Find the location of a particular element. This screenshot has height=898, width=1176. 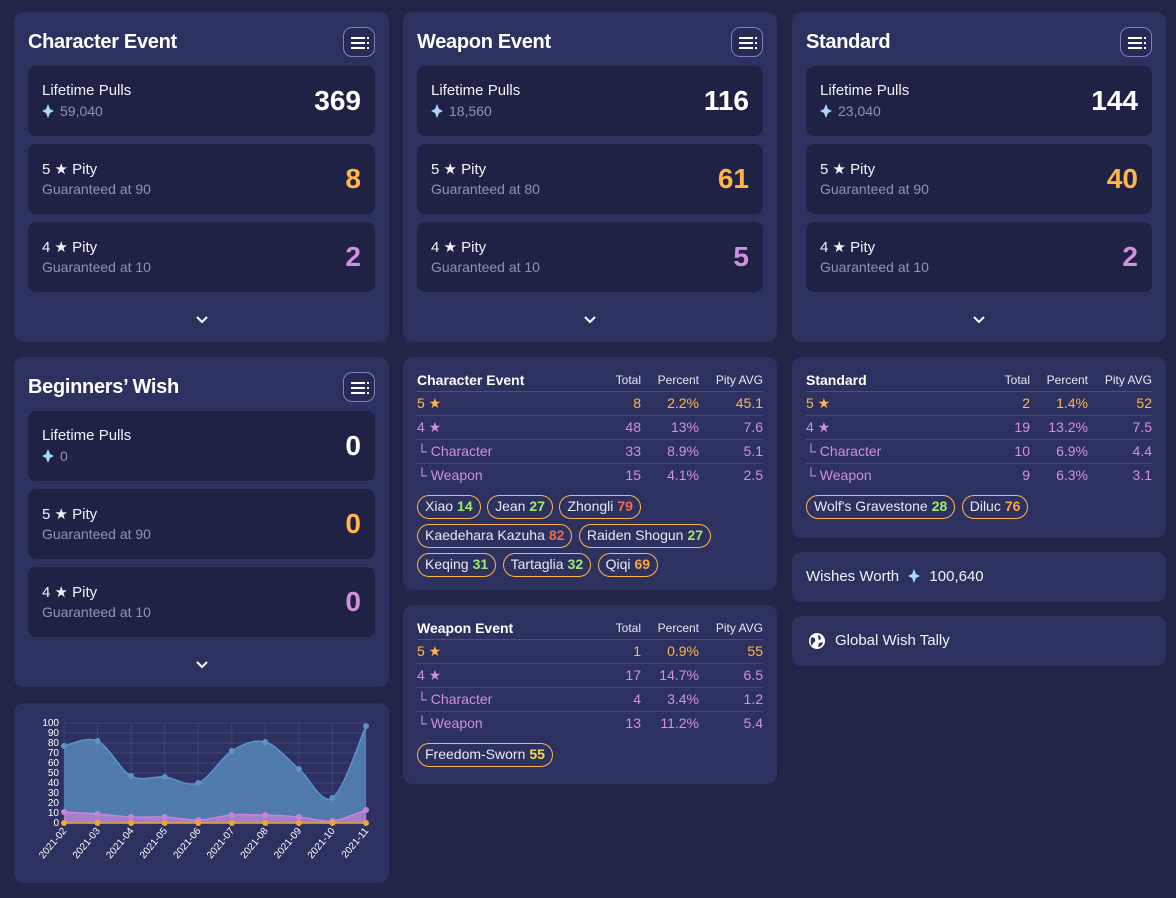

pull-tag: Wolf's Gravestone 28 is located at coordinates (881, 507).